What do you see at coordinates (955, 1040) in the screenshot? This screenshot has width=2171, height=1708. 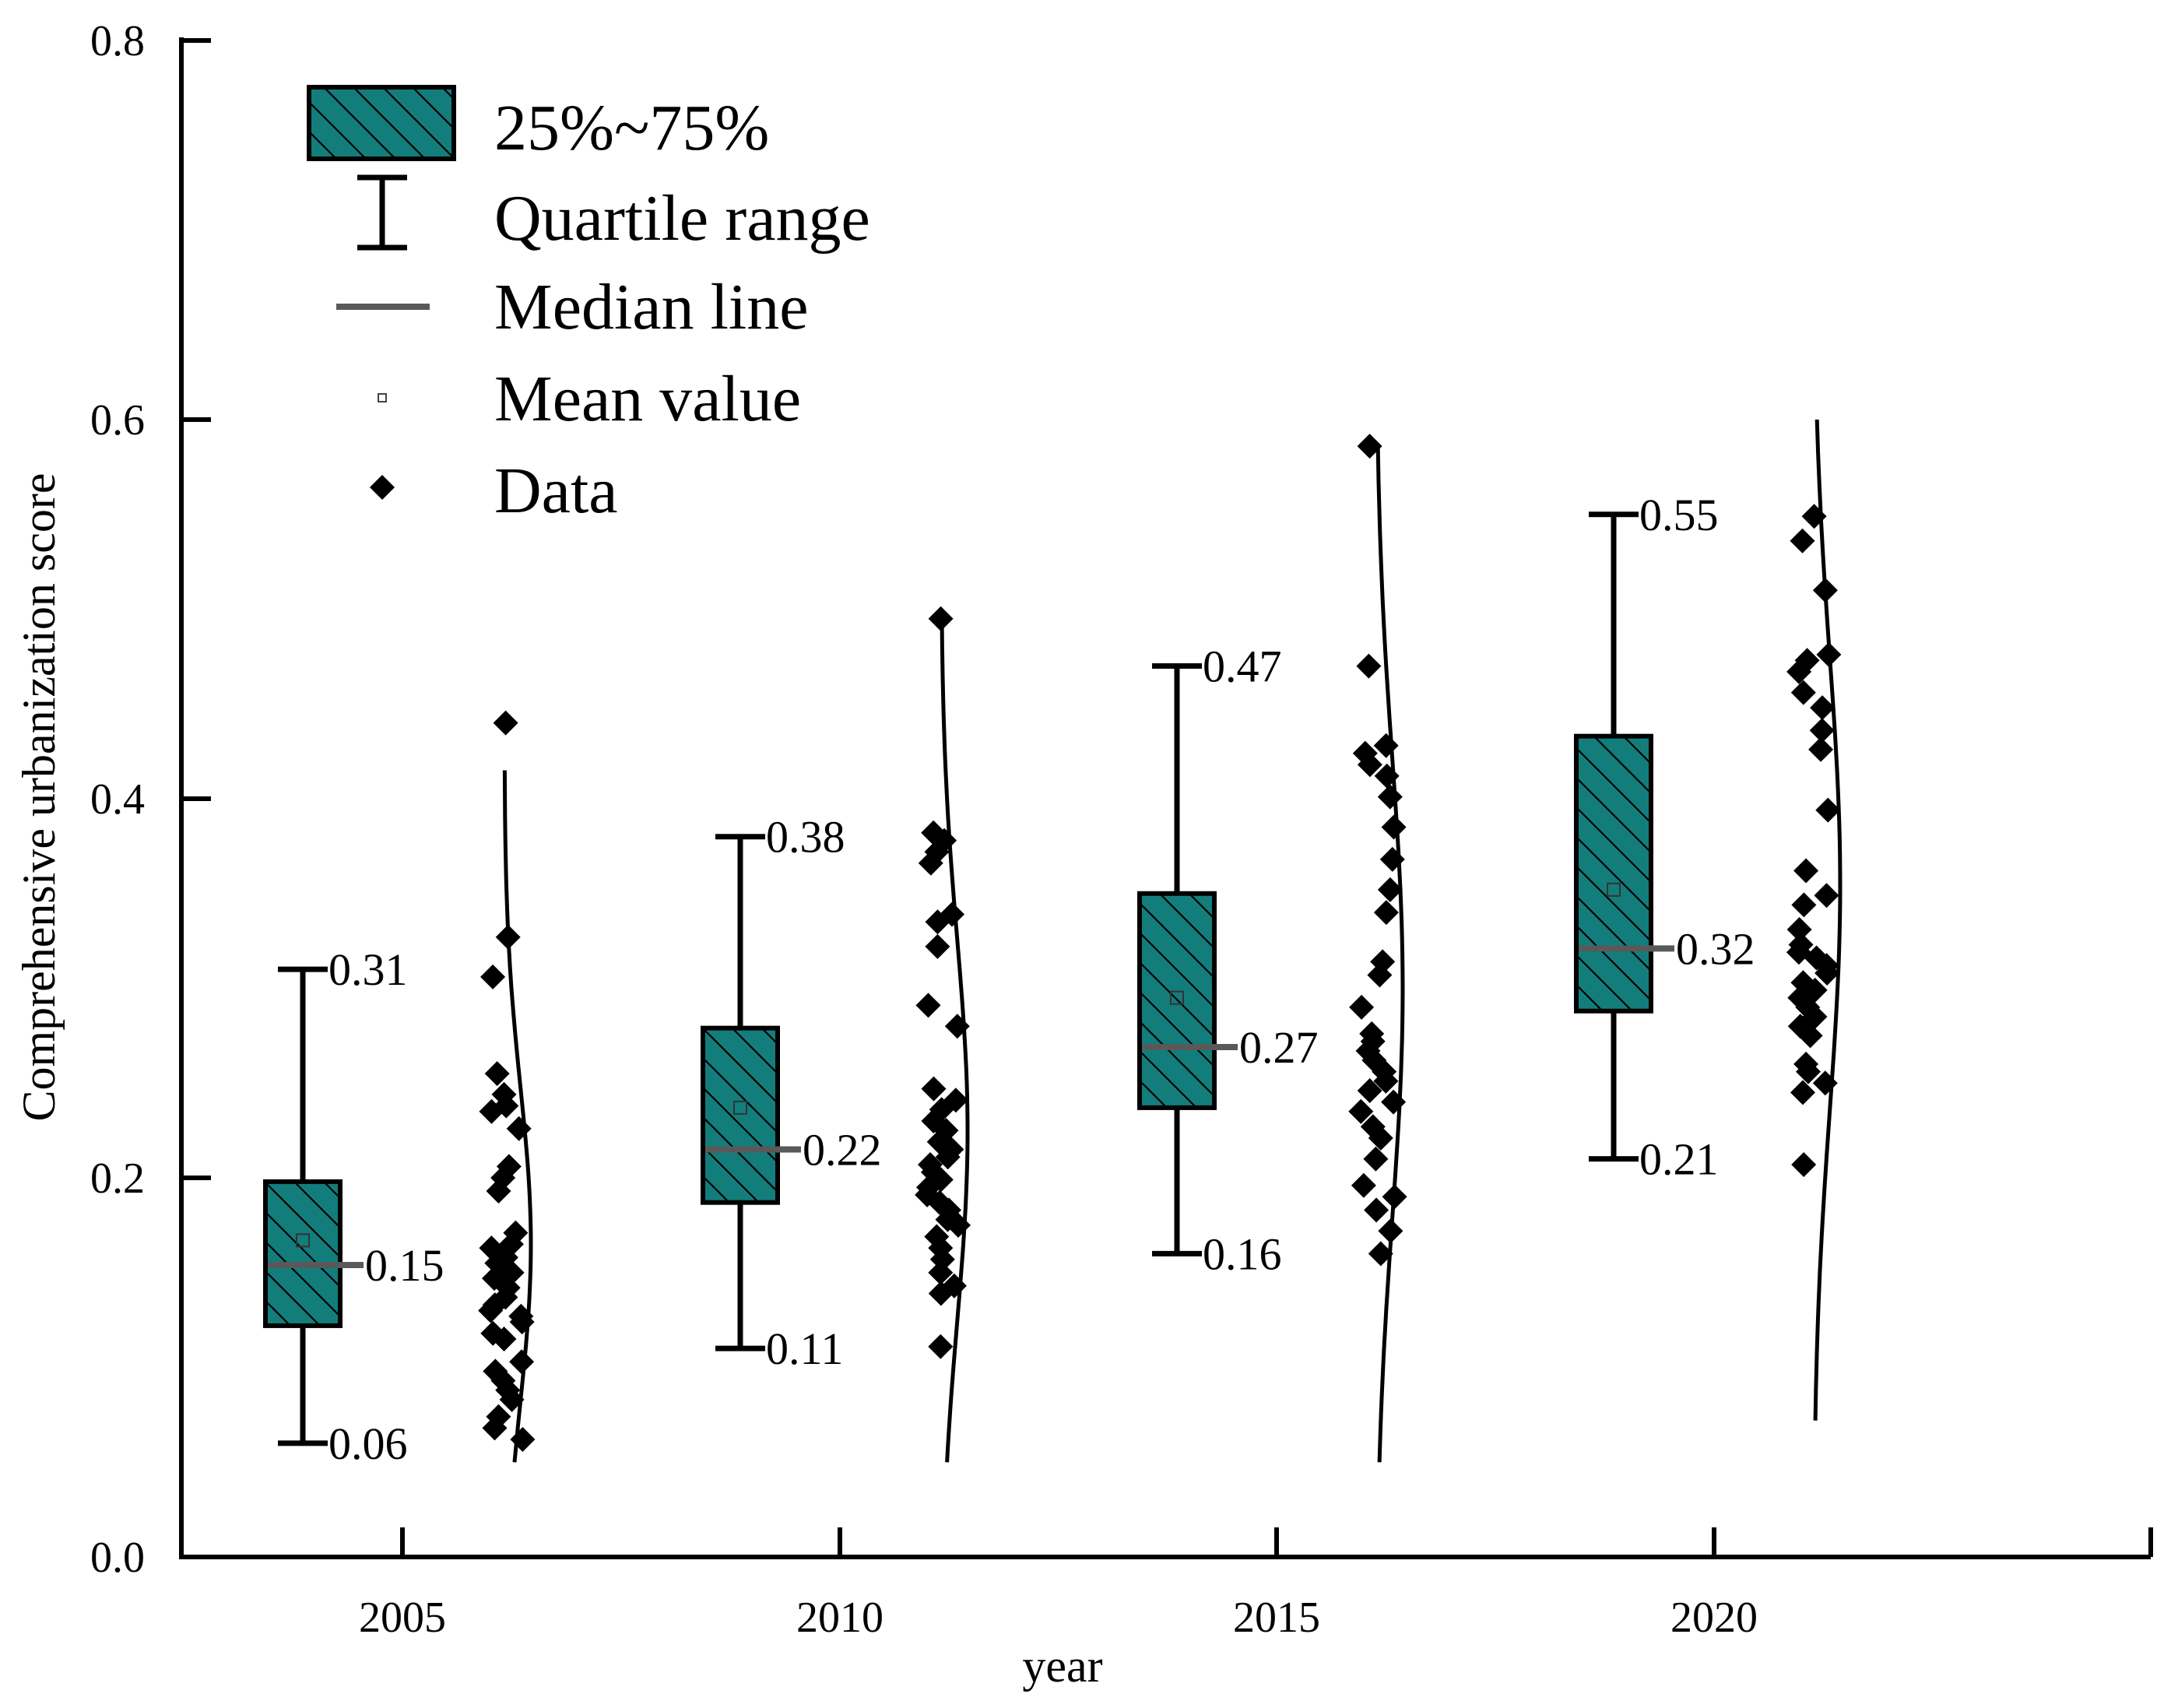 I see `density-curve-2010` at bounding box center [955, 1040].